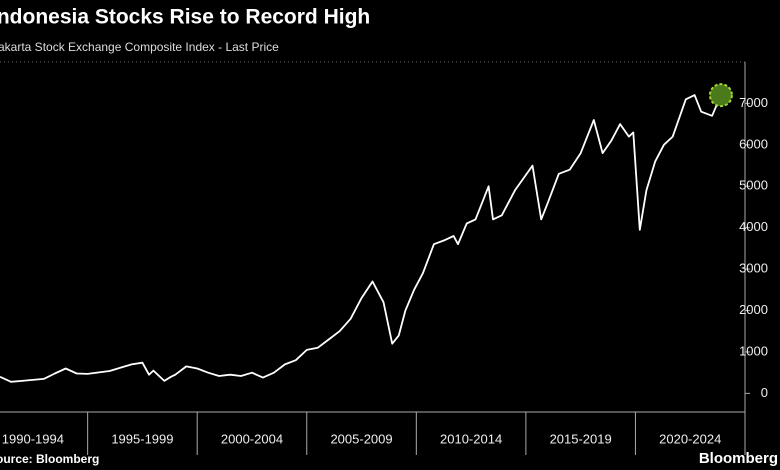  Describe the element at coordinates (252, 438) in the screenshot. I see `x-tick-label: 2000-2004` at that location.